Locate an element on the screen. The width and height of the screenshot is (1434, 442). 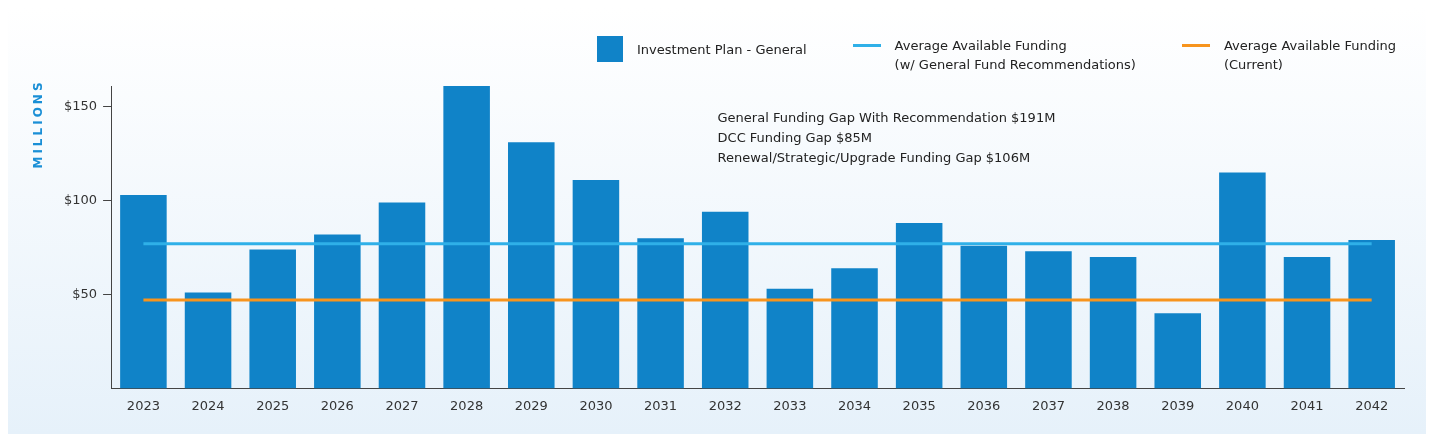
x-tick-label: 2030 is located at coordinates (596, 405).